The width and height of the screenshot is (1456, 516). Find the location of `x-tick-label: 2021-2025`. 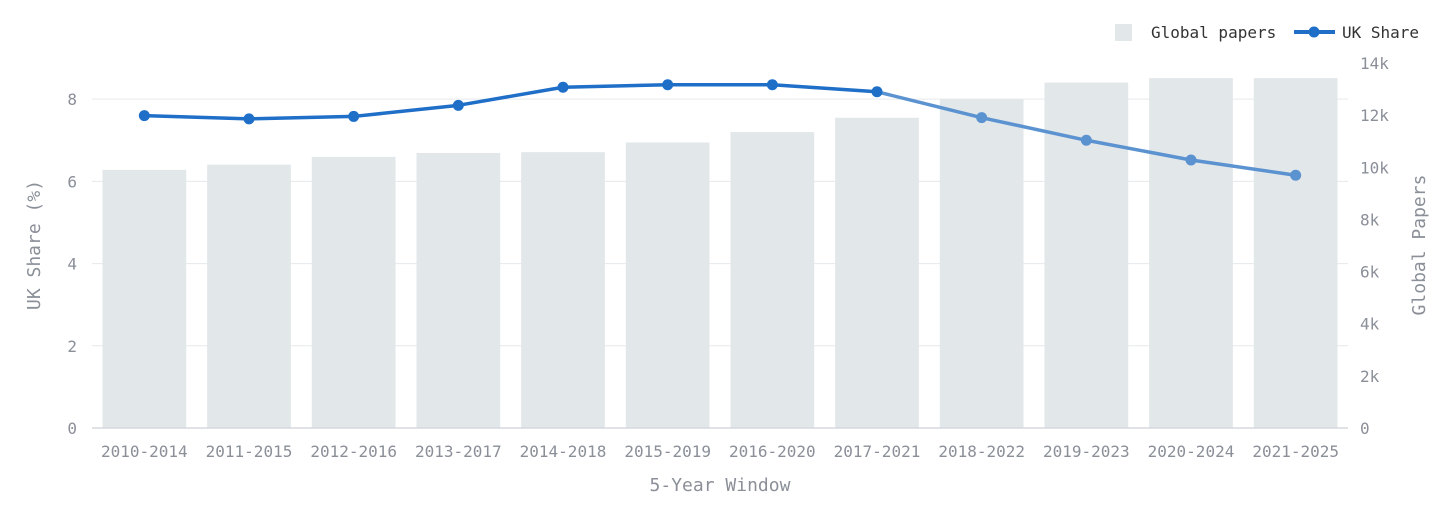

x-tick-label: 2021-2025 is located at coordinates (1295, 451).